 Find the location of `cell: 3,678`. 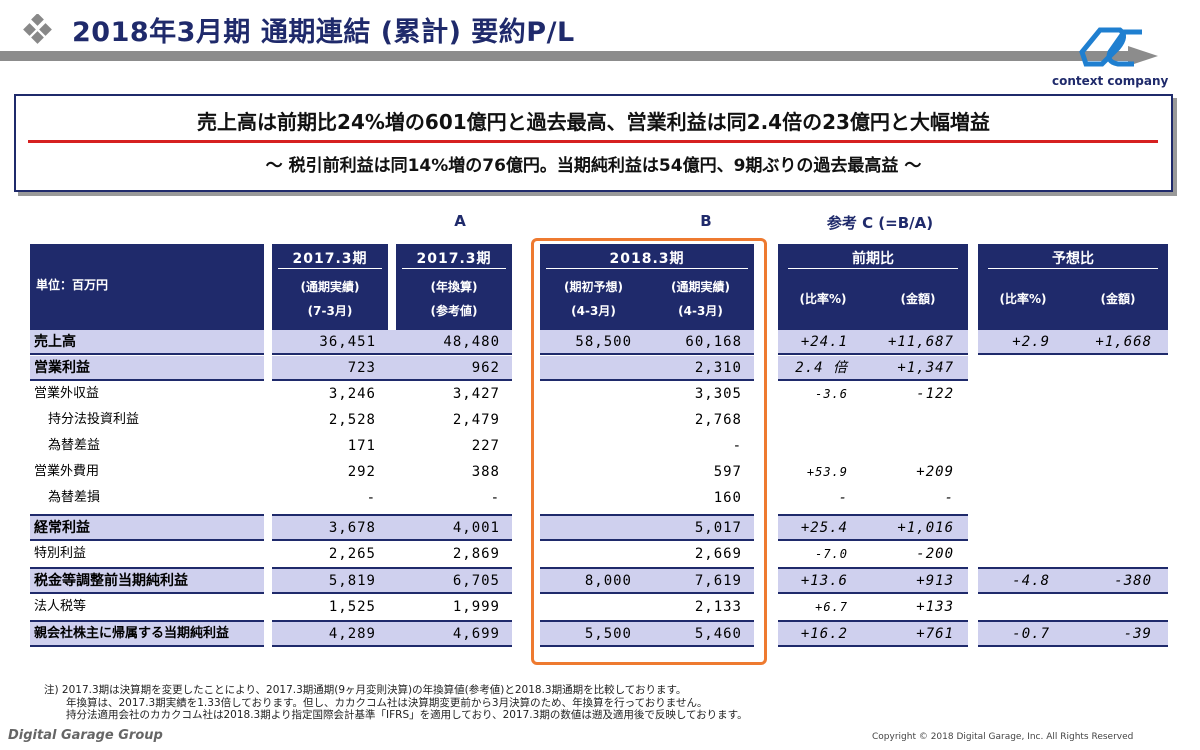

cell: 3,678 is located at coordinates (352, 528).